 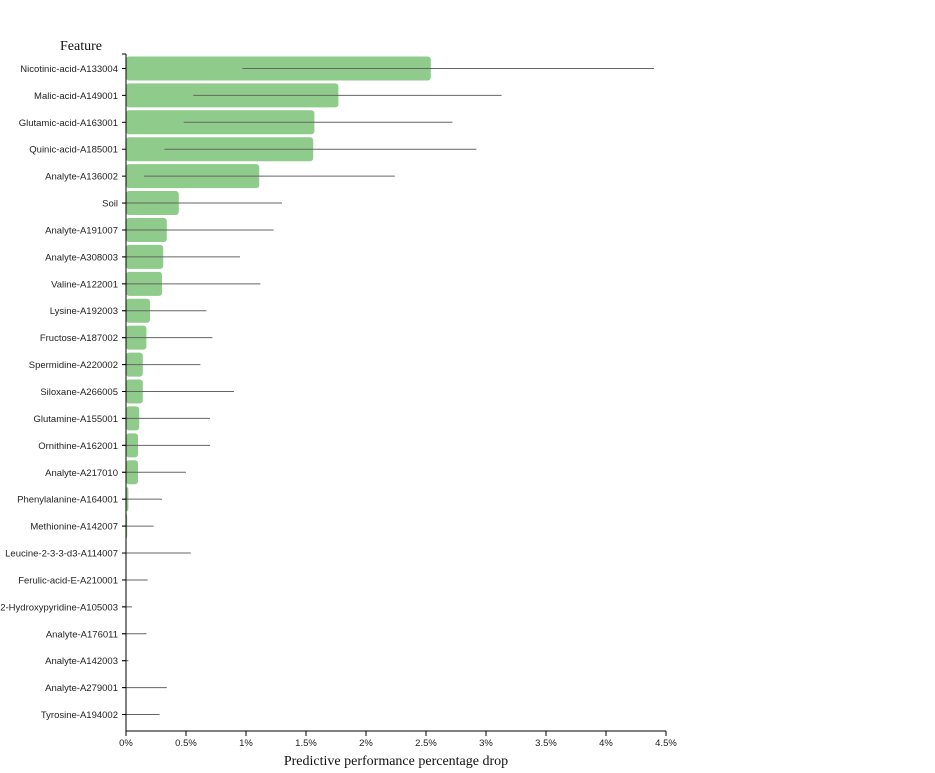 What do you see at coordinates (81, 661) in the screenshot?
I see `y-tick-label: Analyte-A142003` at bounding box center [81, 661].